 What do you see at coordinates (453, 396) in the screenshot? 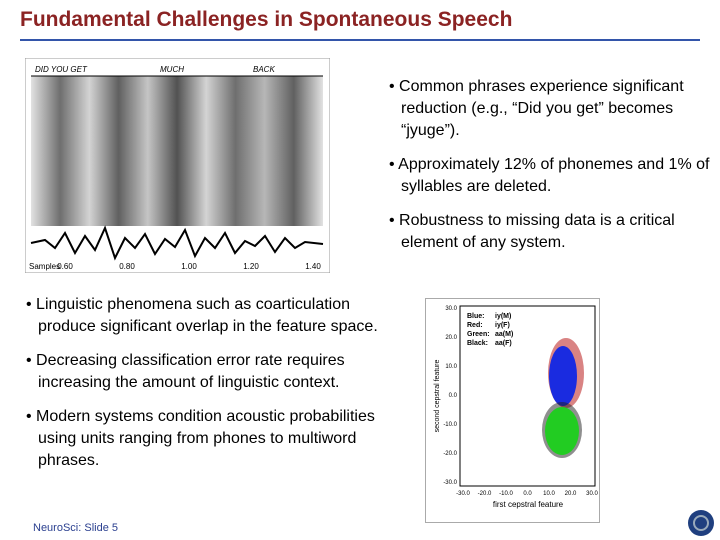
I see `y-tick-label: 0.0` at bounding box center [453, 396].